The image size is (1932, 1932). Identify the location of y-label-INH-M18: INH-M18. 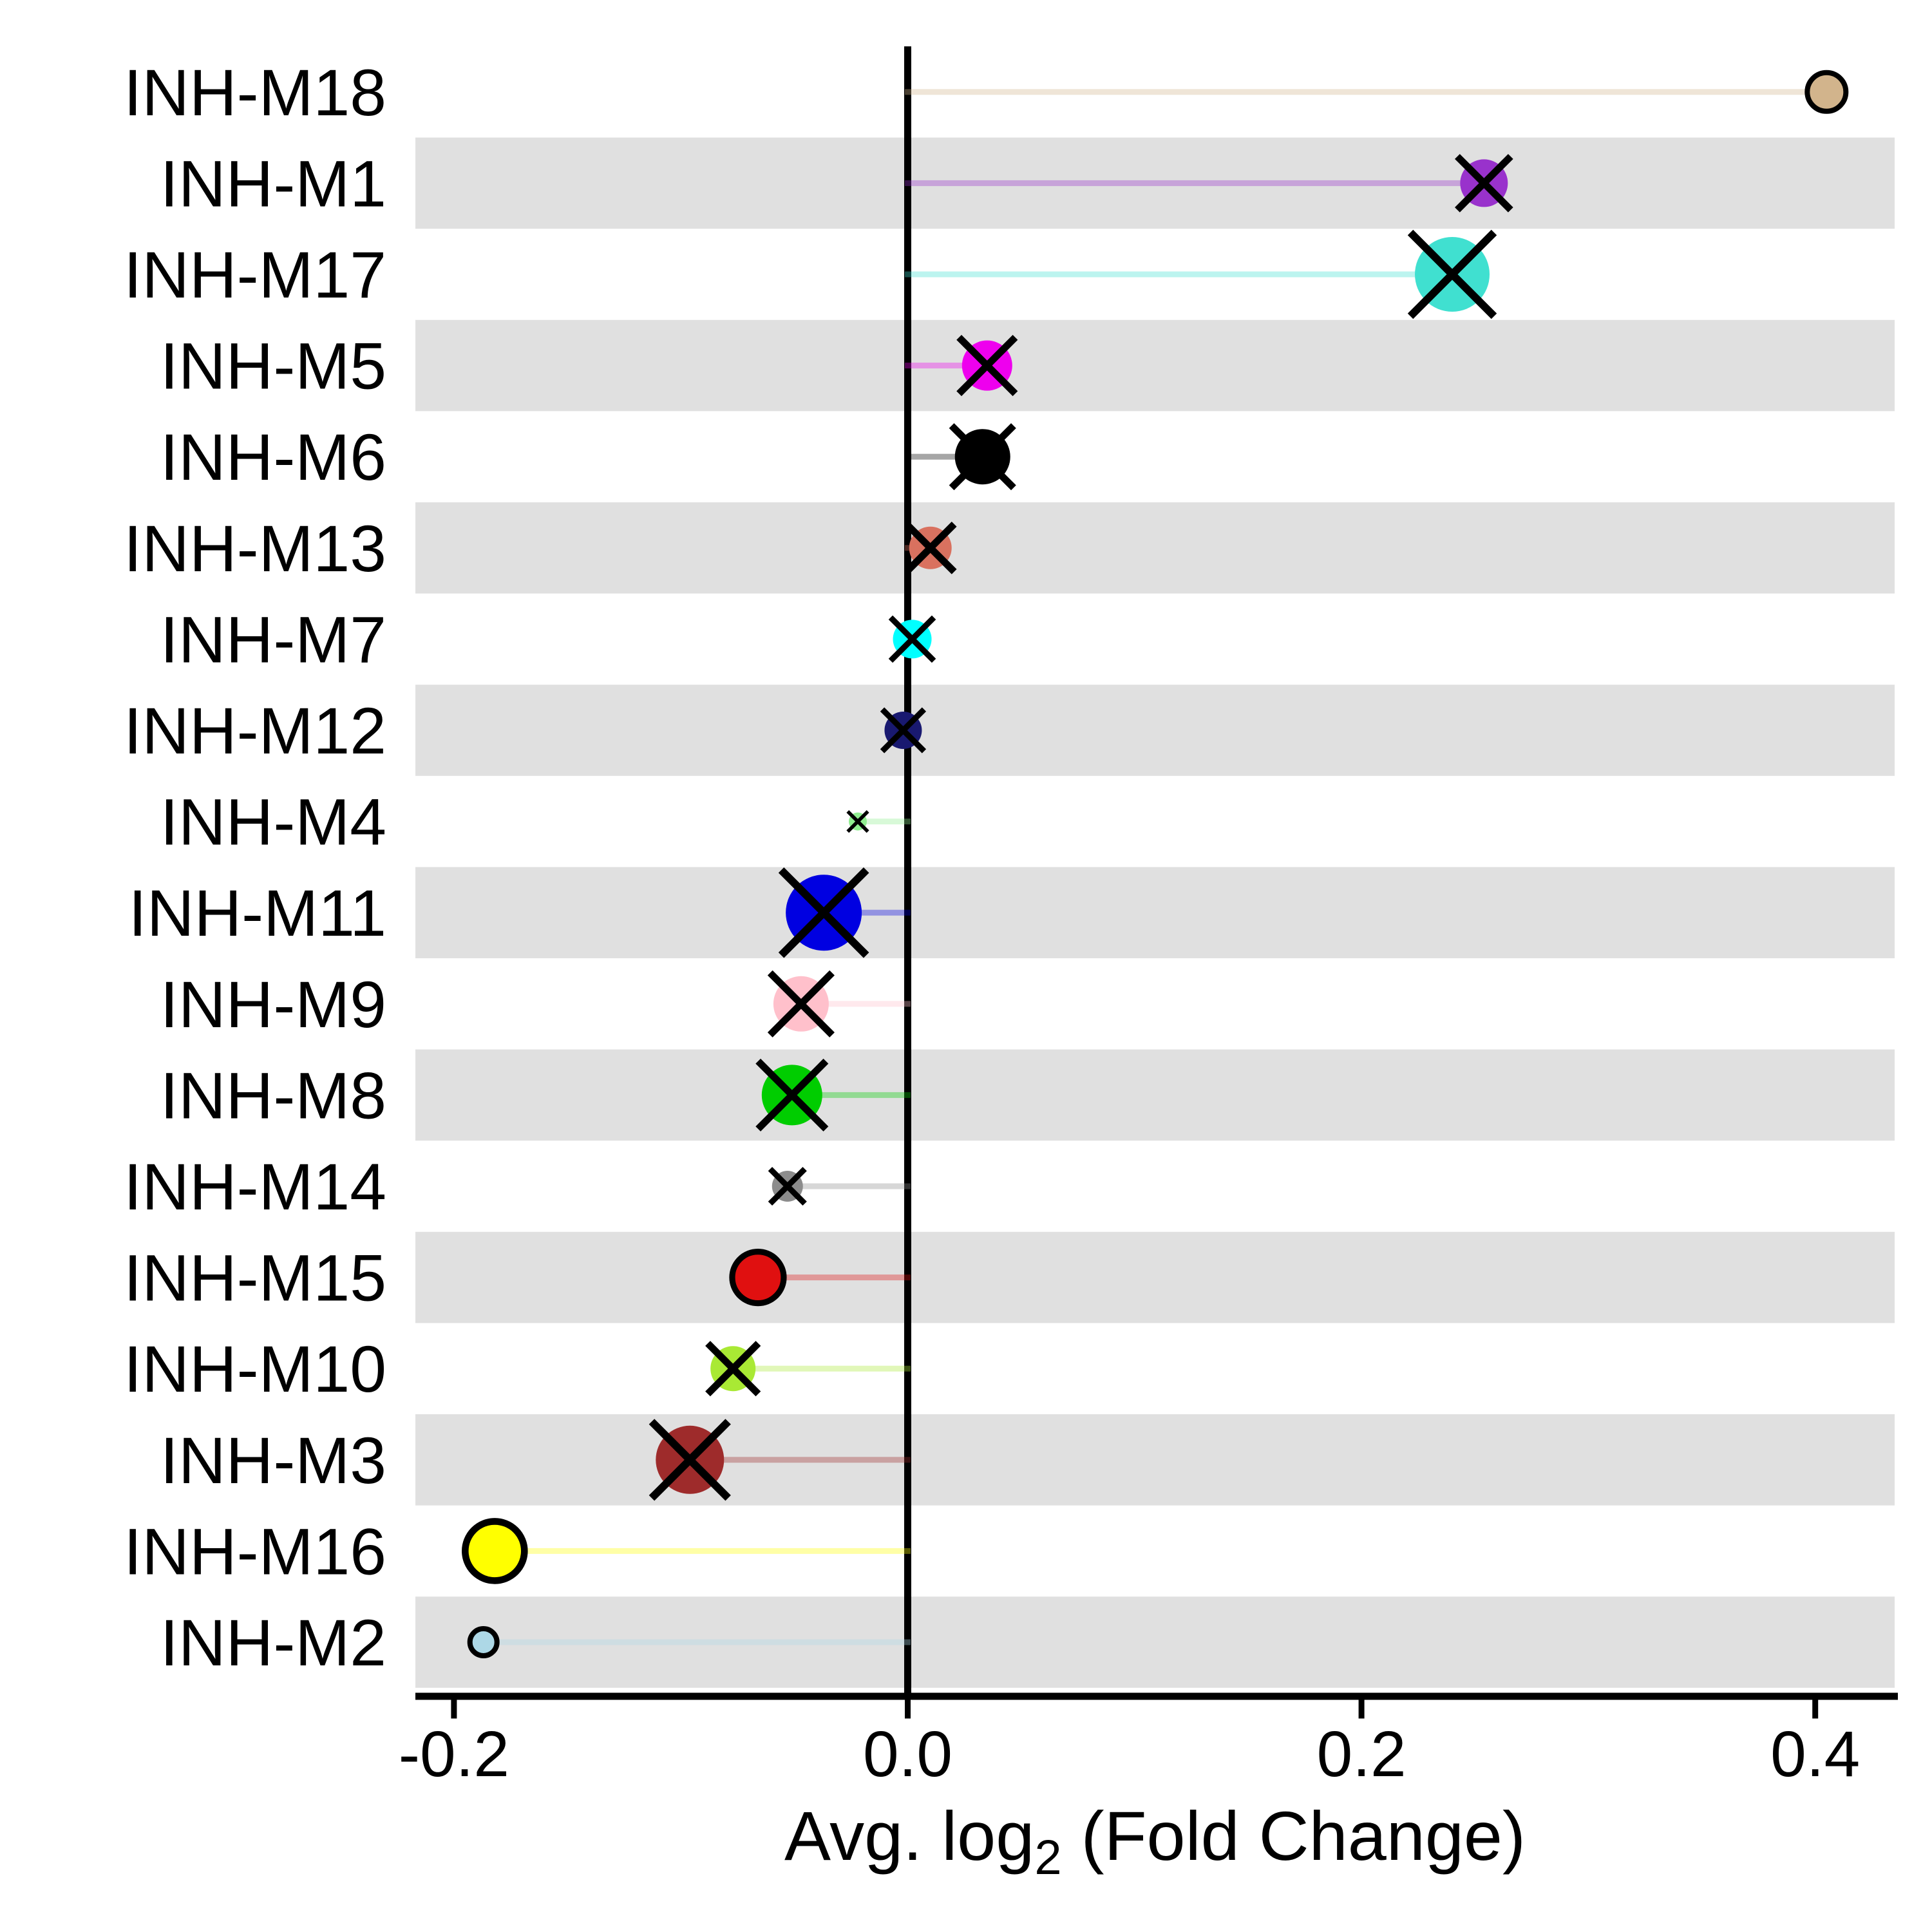
(255, 92).